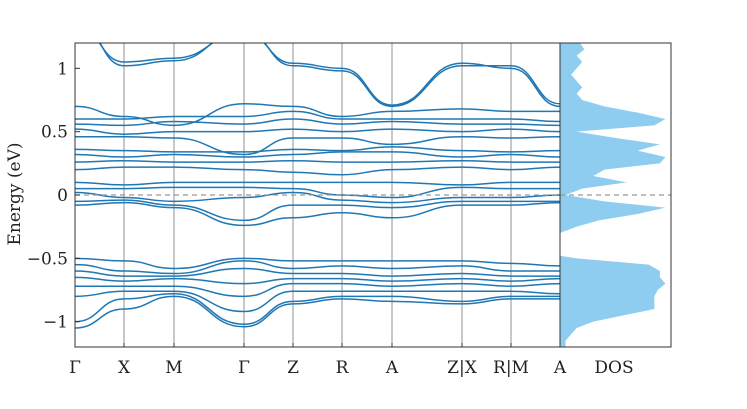 This screenshot has height=409, width=747. I want to click on dos-fill, so click(613, 195).